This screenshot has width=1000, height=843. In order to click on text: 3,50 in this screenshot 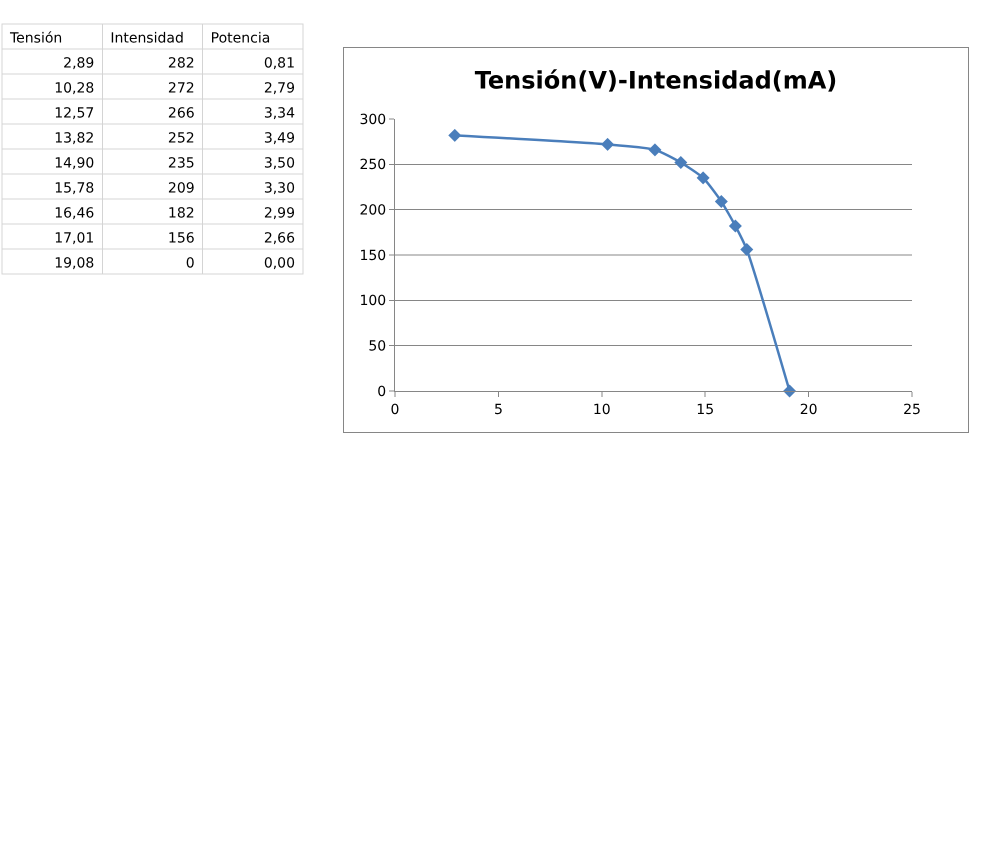, I will do `click(279, 164)`.